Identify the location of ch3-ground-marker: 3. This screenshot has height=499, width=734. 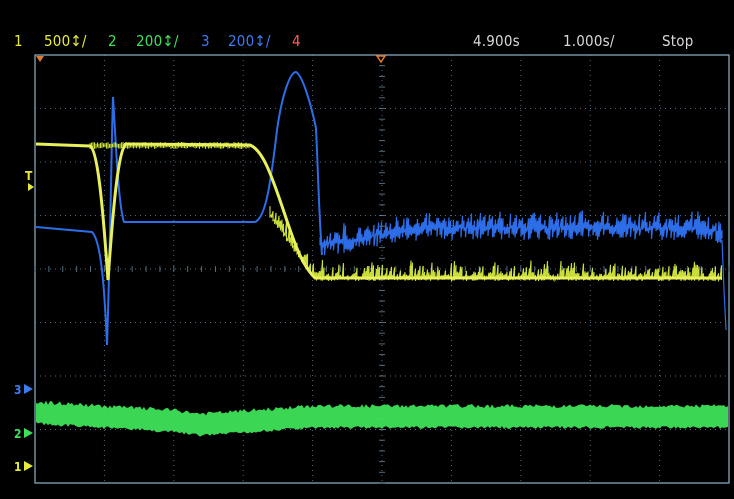
(18, 390).